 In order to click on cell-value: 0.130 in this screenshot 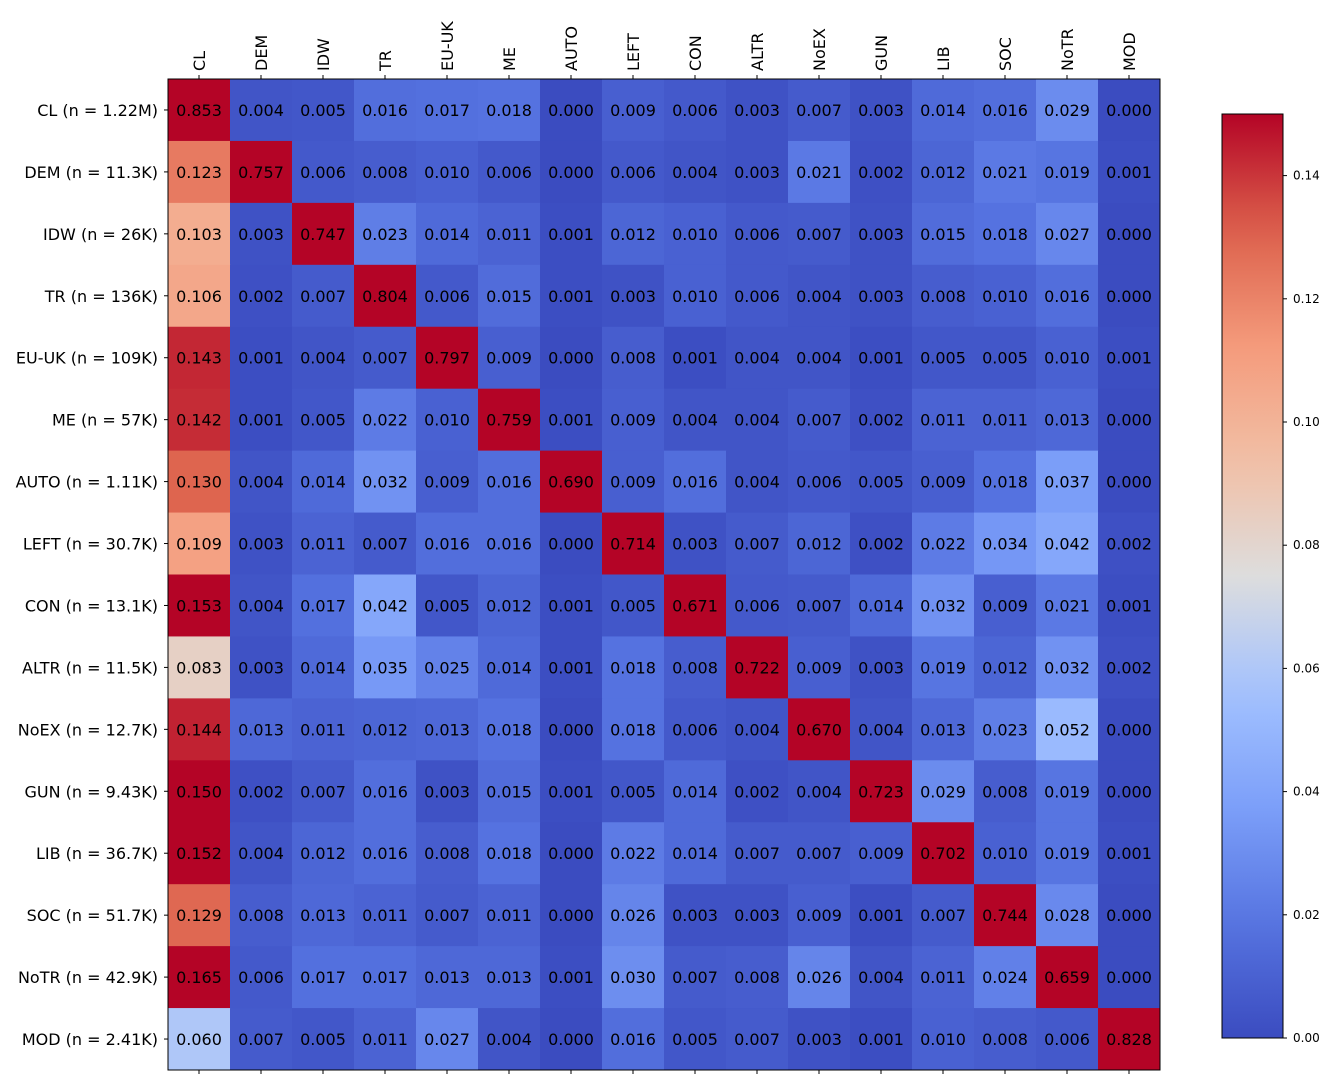, I will do `click(199, 482)`.